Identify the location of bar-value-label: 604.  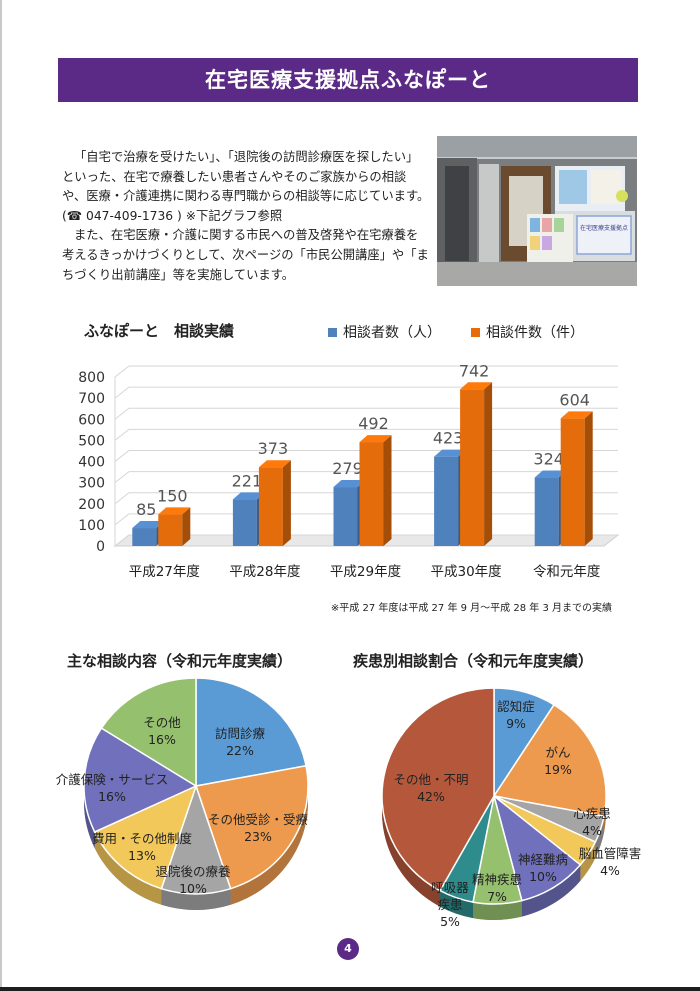
(574, 399).